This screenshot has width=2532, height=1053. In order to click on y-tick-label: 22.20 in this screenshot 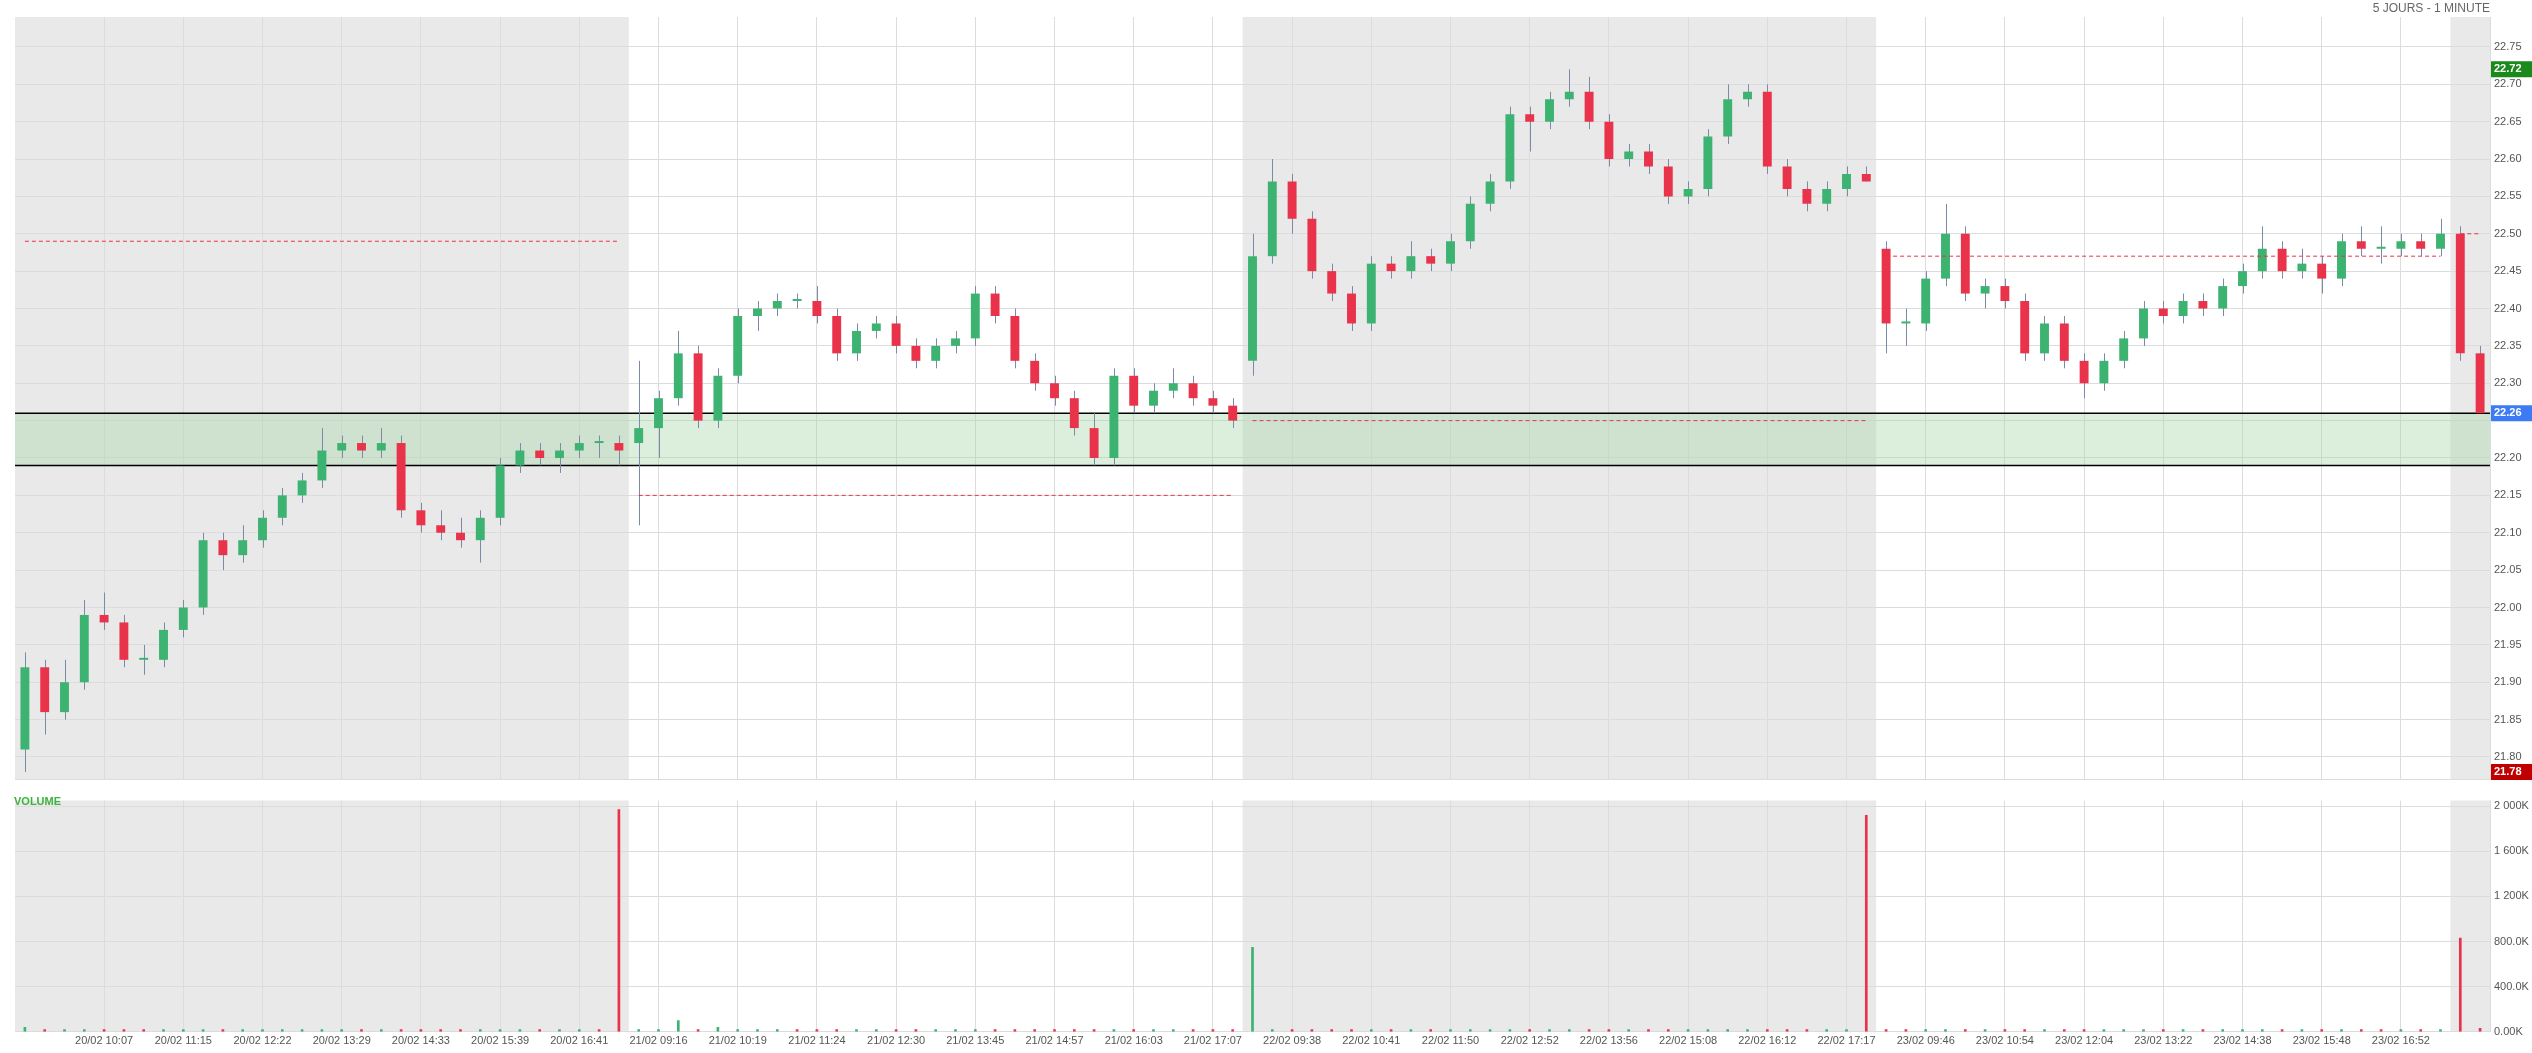, I will do `click(2508, 457)`.